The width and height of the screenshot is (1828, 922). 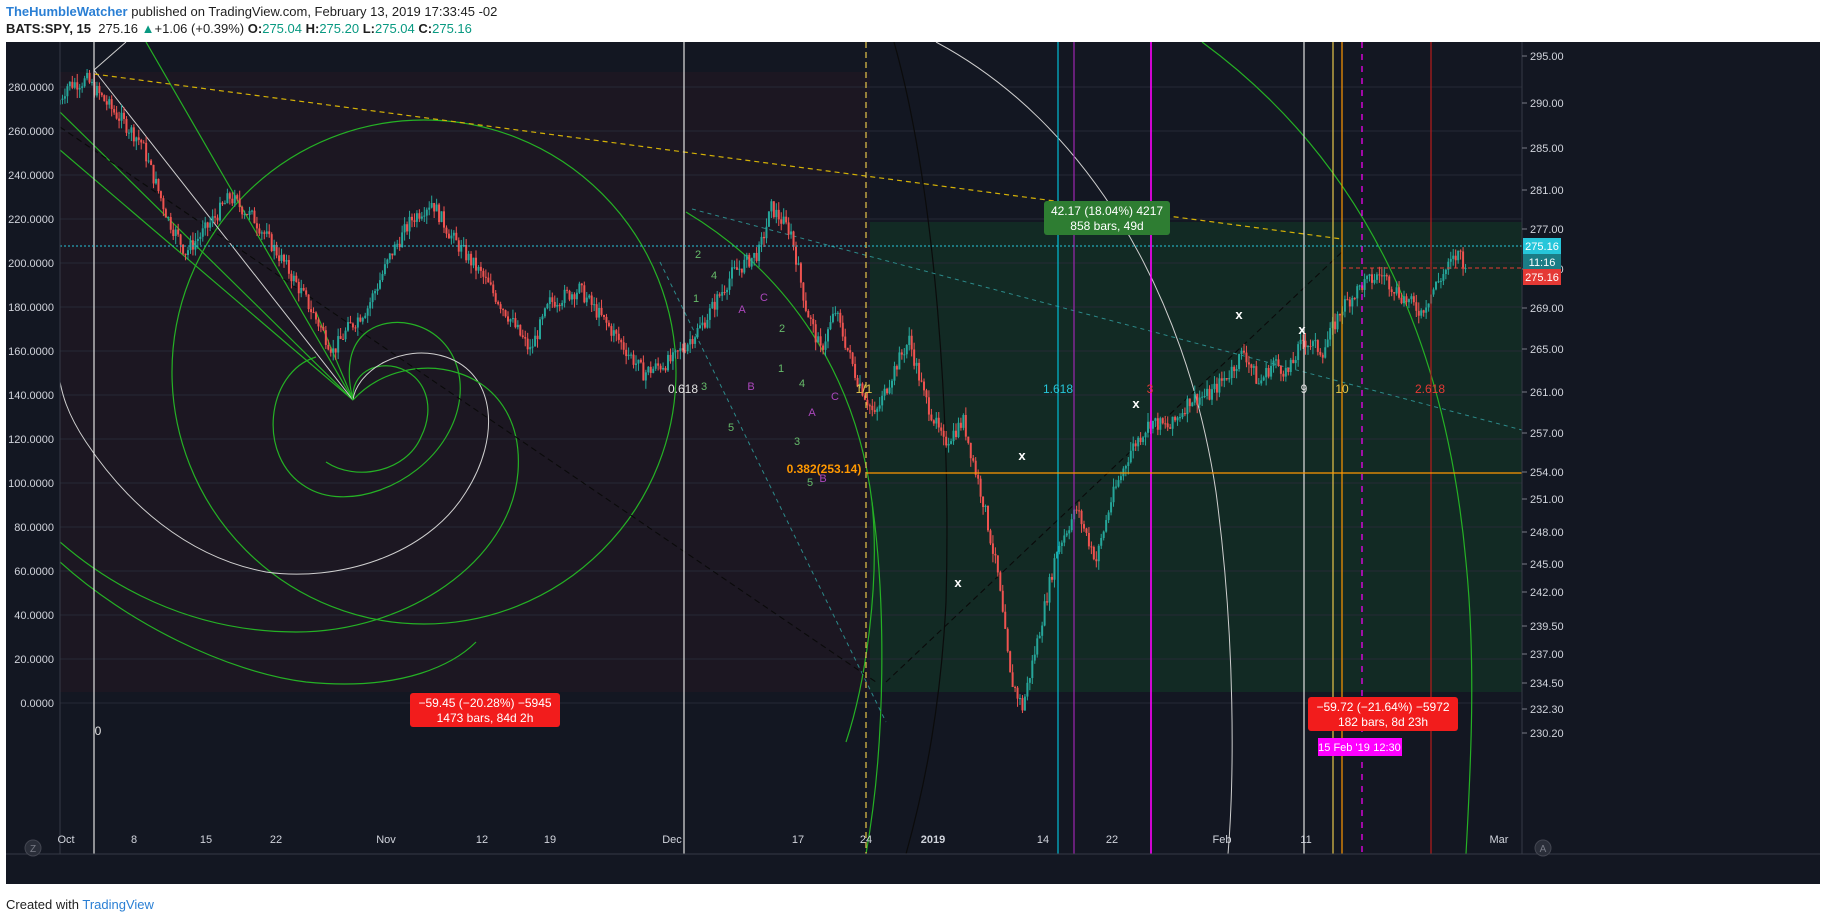 What do you see at coordinates (704, 387) in the screenshot?
I see `chart-annotation: 3` at bounding box center [704, 387].